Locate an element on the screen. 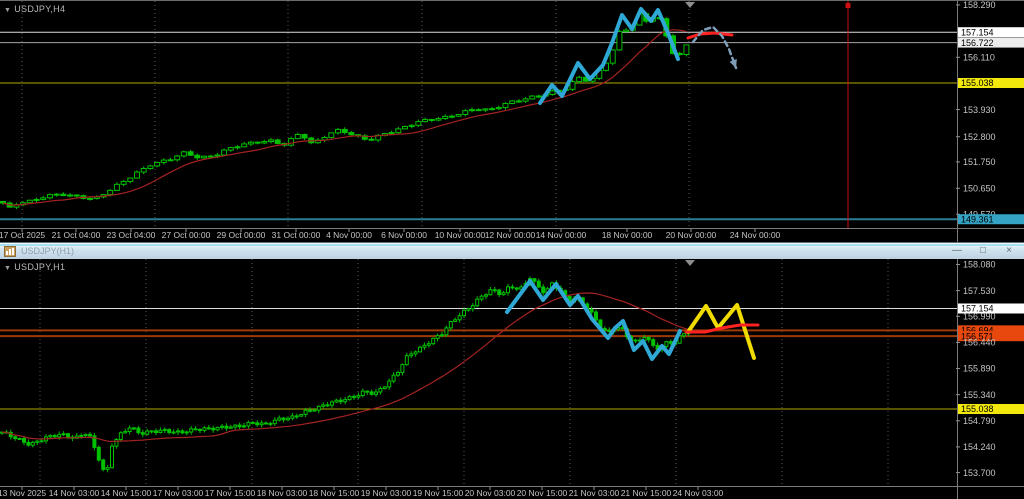  price-axis-label: 155.890 is located at coordinates (979, 369).